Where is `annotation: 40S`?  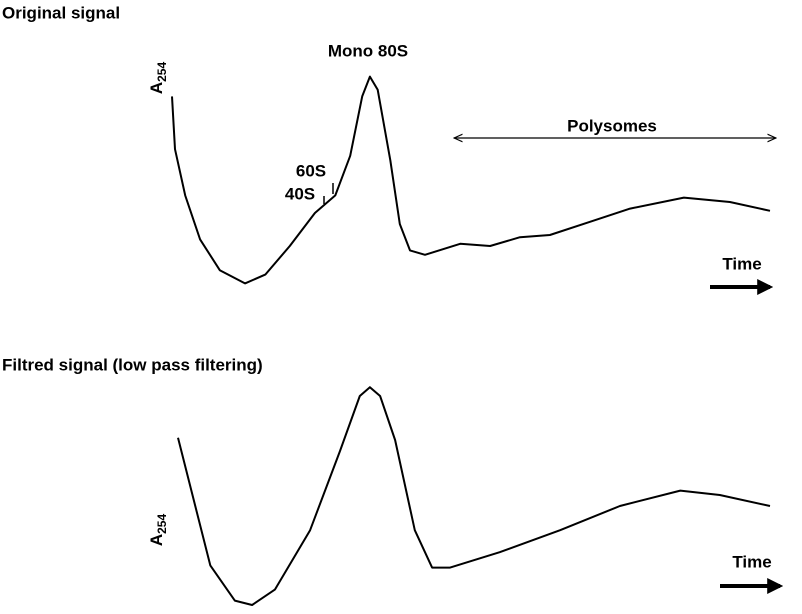 annotation: 40S is located at coordinates (300, 193).